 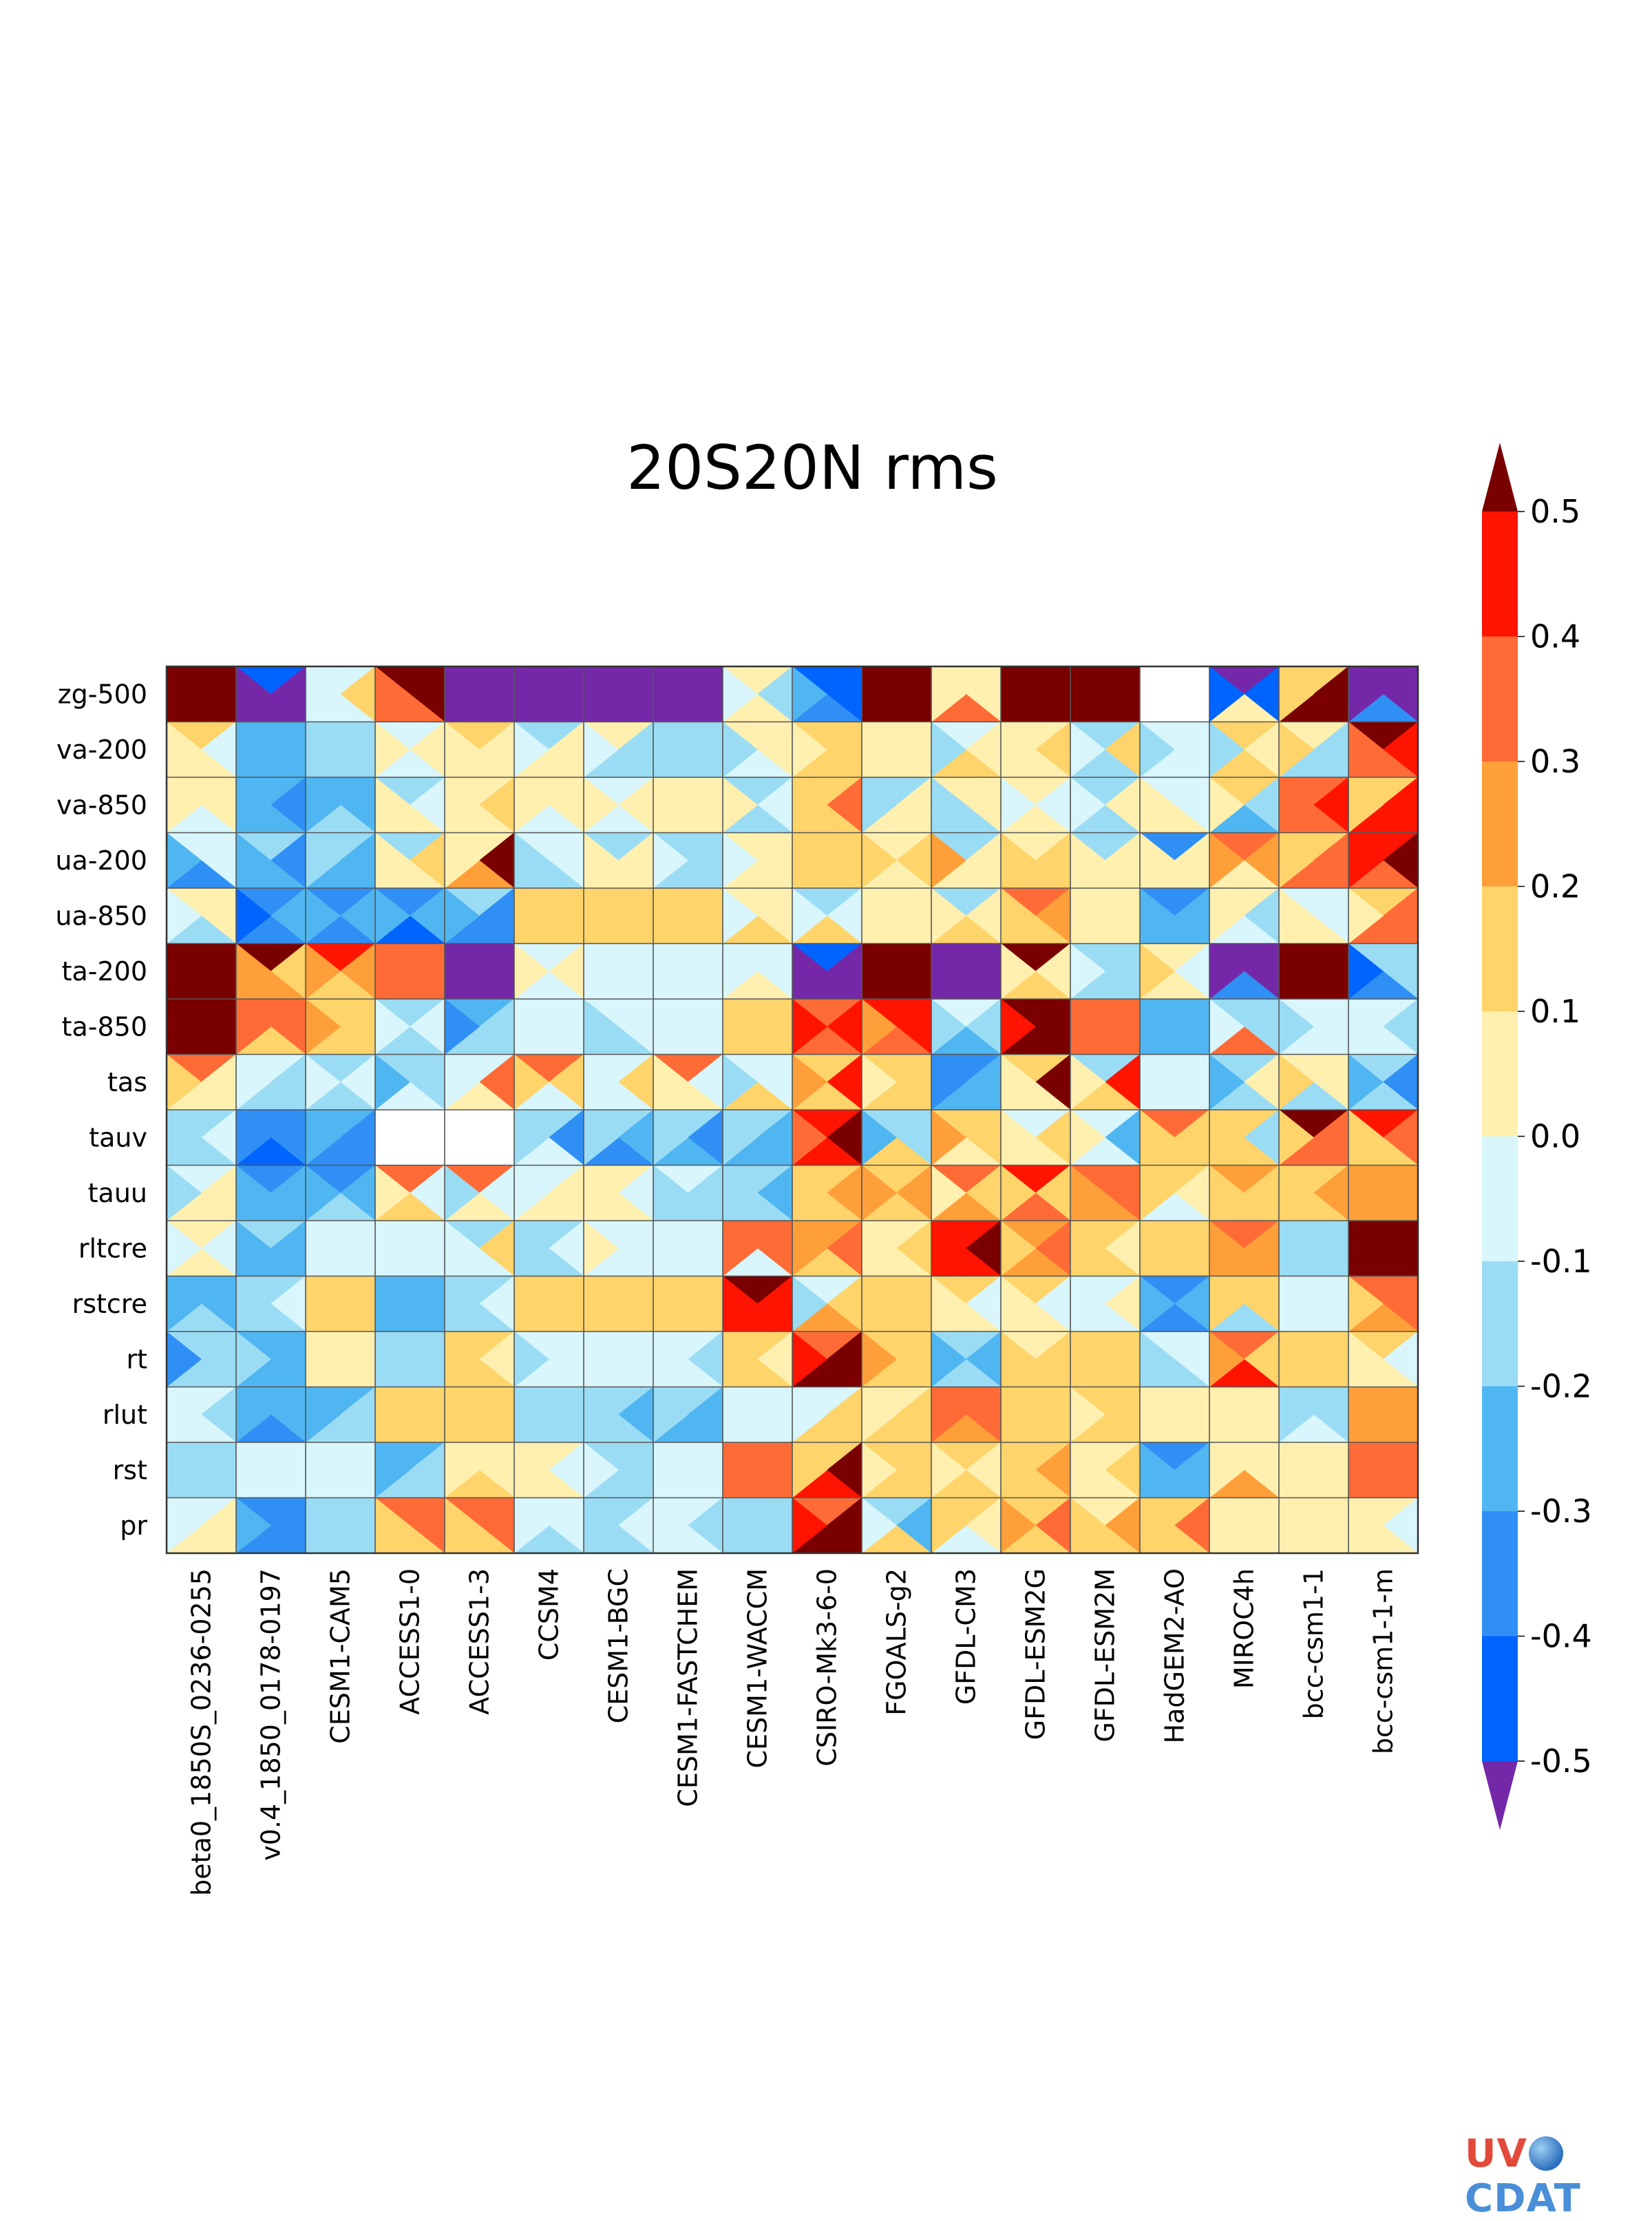 What do you see at coordinates (1561, 1636) in the screenshot?
I see `colorbar-tick-label: -0.4` at bounding box center [1561, 1636].